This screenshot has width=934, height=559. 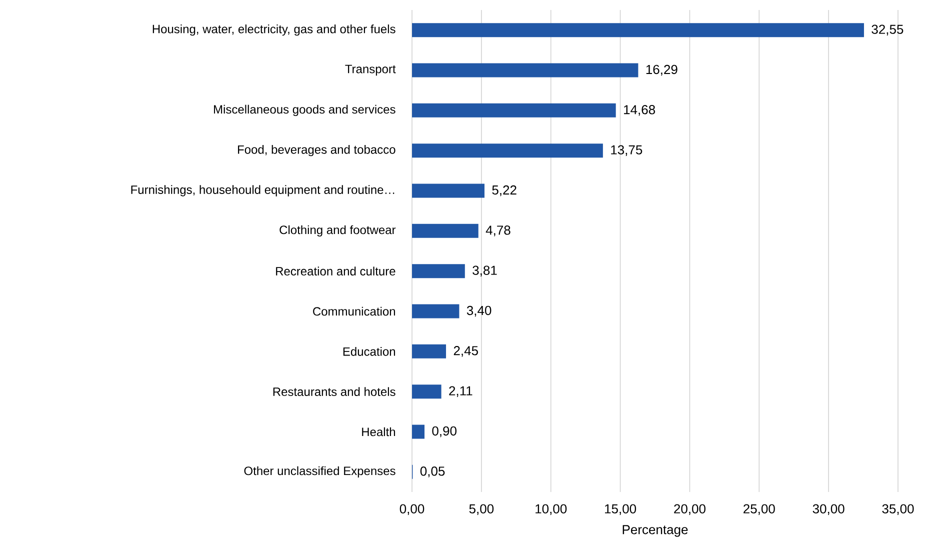 I want to click on data-label: 3,81, so click(x=484, y=271).